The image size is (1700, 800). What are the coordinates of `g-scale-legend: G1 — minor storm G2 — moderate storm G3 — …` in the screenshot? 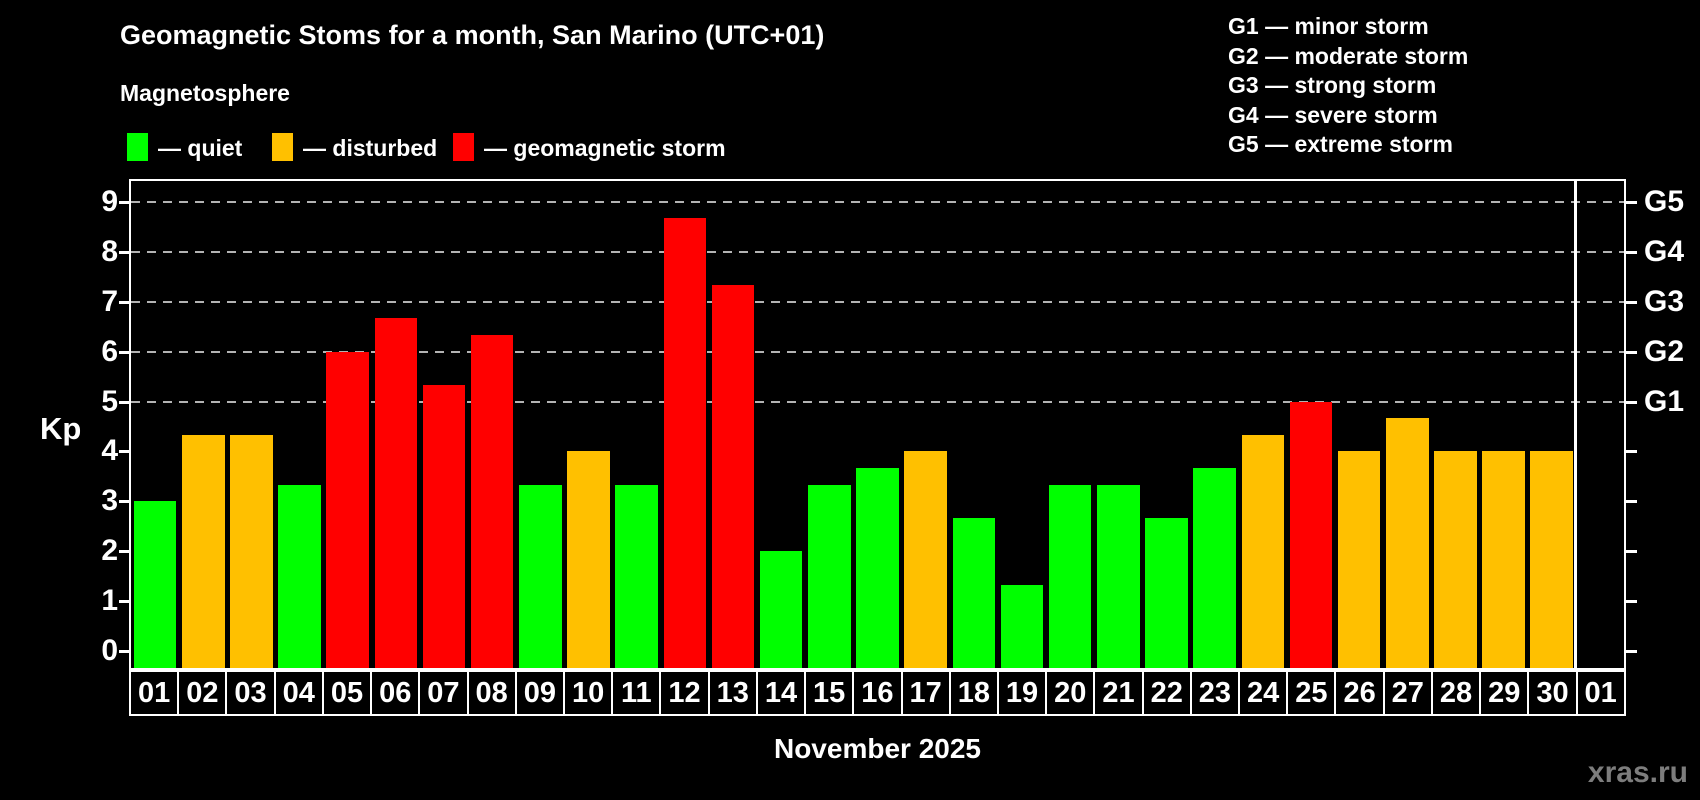 It's located at (1348, 86).